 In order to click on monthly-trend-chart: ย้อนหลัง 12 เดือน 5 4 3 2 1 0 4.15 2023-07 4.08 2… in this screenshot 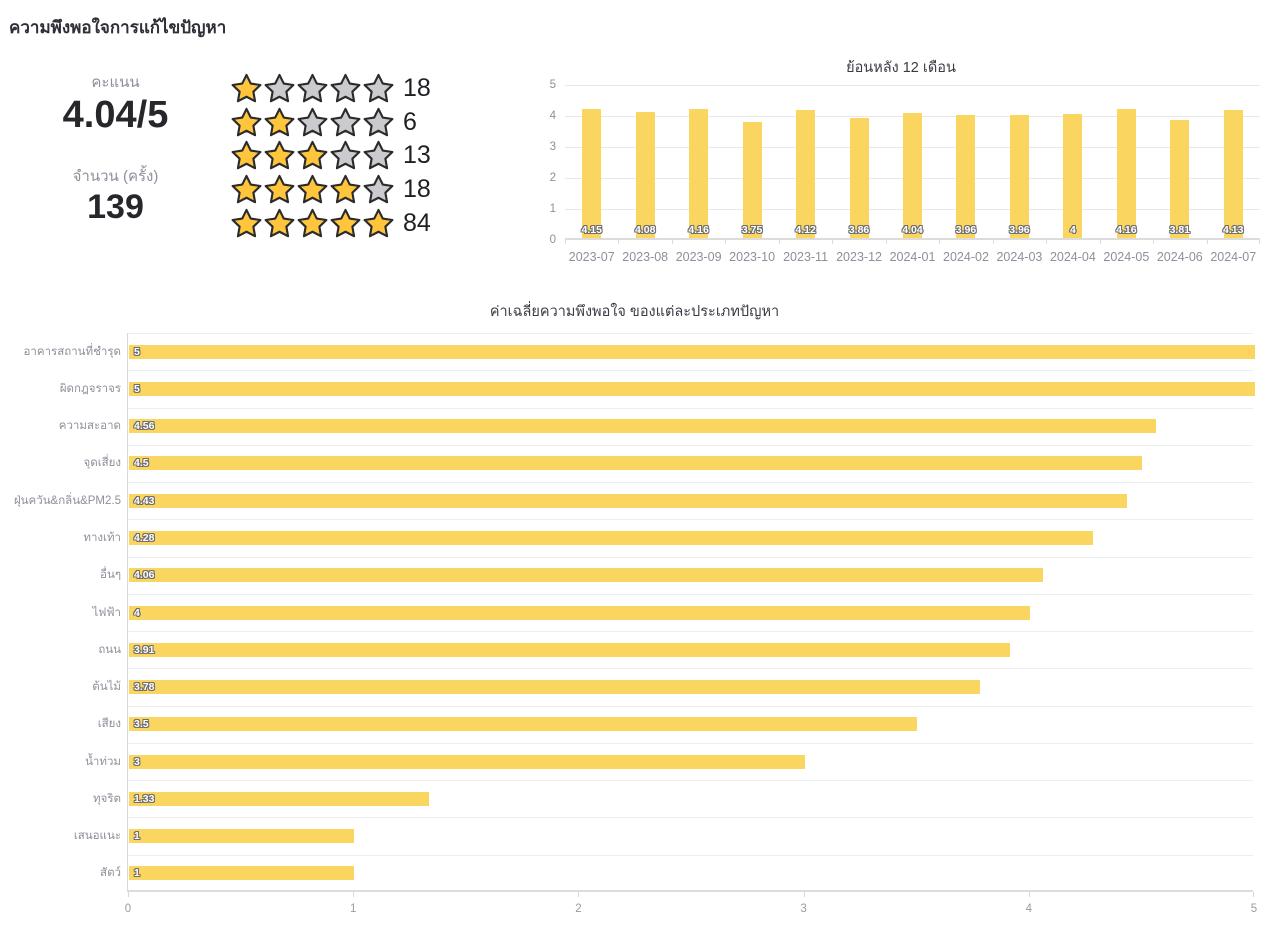, I will do `click(901, 164)`.